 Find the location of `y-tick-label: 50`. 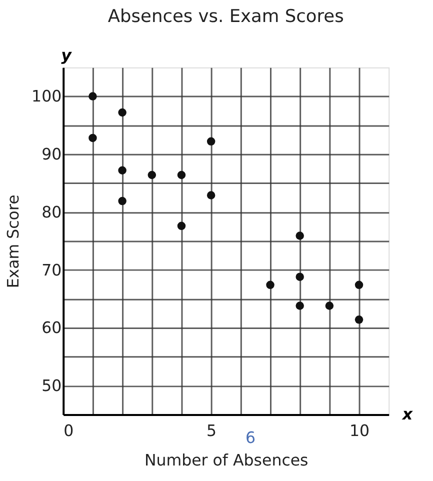

y-tick-label: 50 is located at coordinates (52, 386).